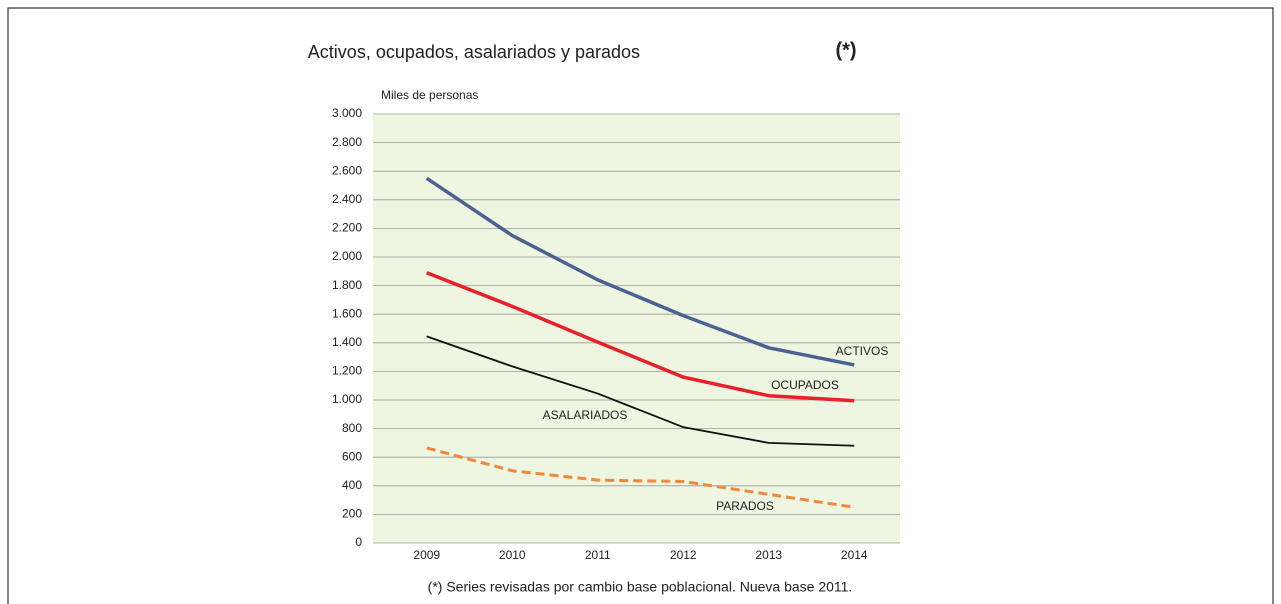 The image size is (1281, 604). Describe the element at coordinates (585, 415) in the screenshot. I see `series-label: ASALARIADOS` at that location.